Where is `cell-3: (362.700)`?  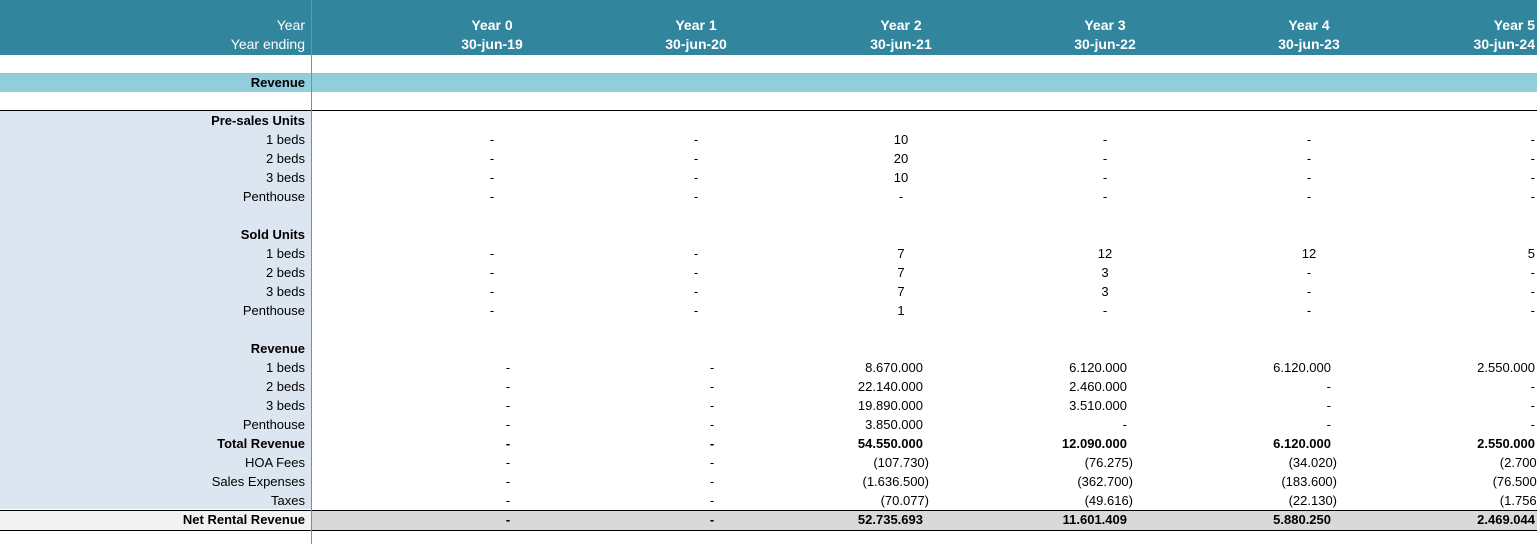
cell-3: (362.700) is located at coordinates (1105, 481).